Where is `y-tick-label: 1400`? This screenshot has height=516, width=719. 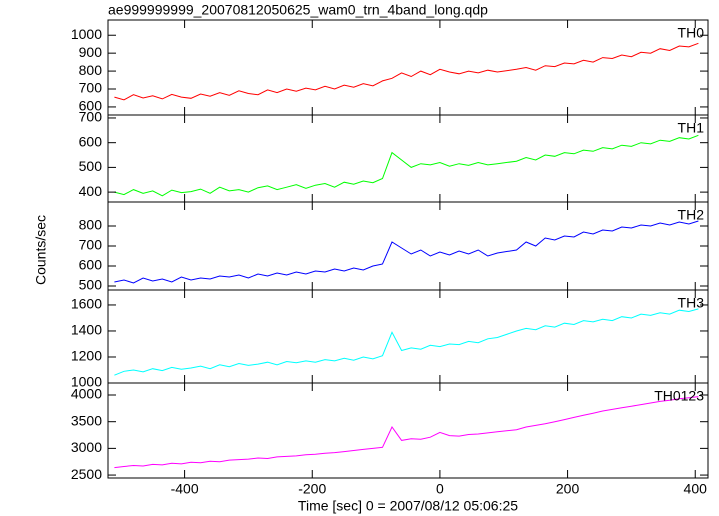
y-tick-label: 1400 is located at coordinates (86, 330).